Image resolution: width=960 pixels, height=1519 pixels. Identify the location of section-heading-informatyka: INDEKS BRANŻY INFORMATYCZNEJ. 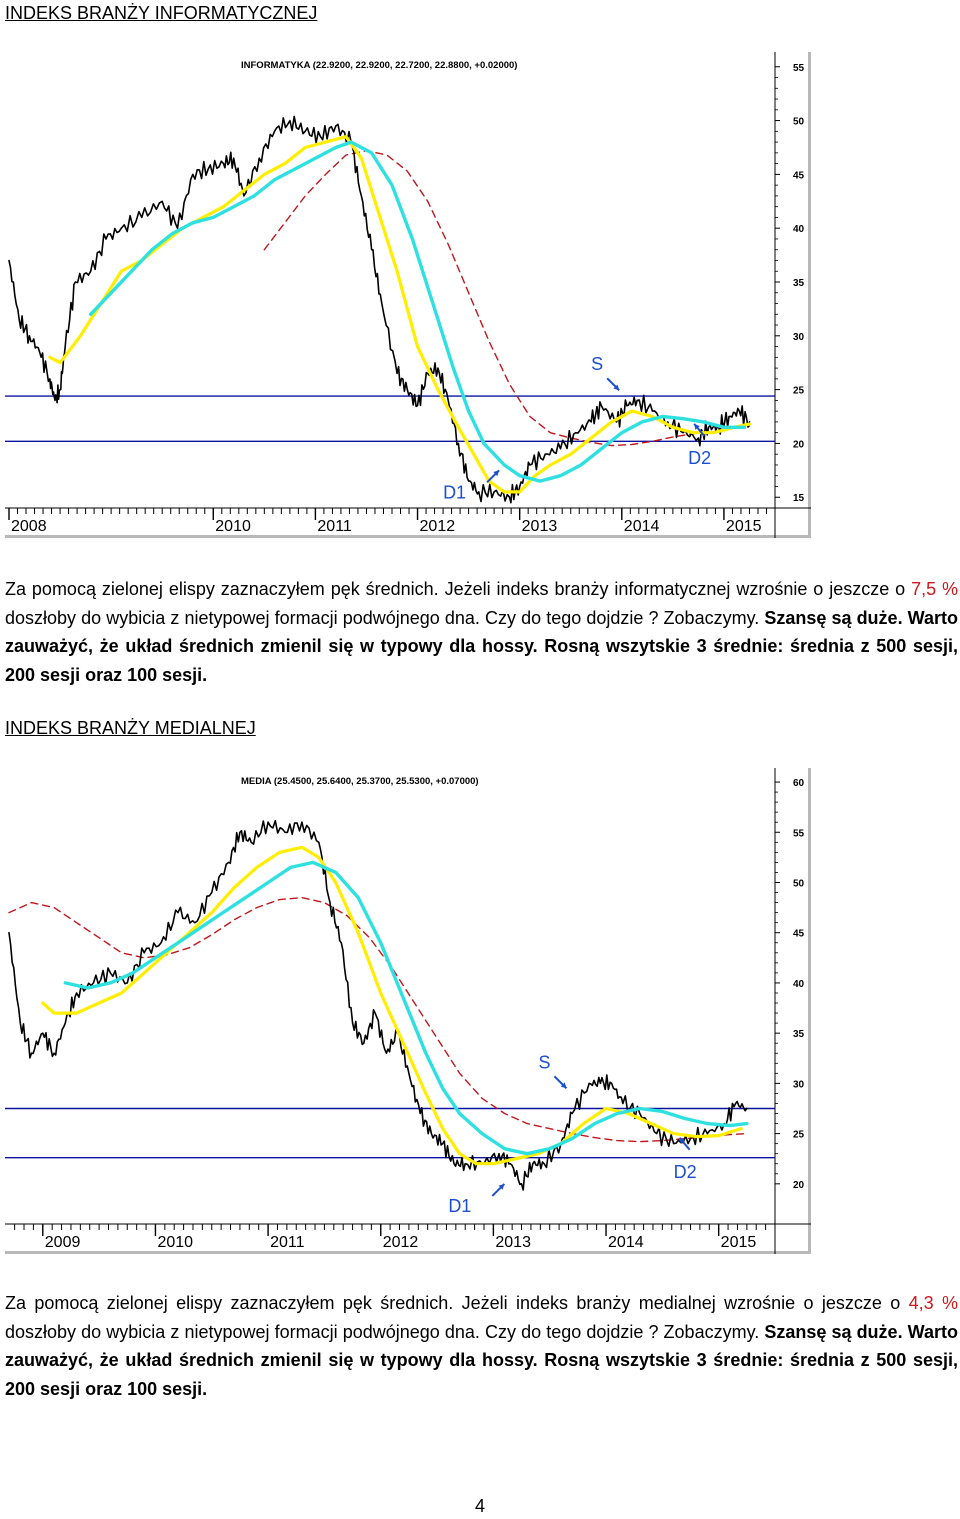
(161, 13).